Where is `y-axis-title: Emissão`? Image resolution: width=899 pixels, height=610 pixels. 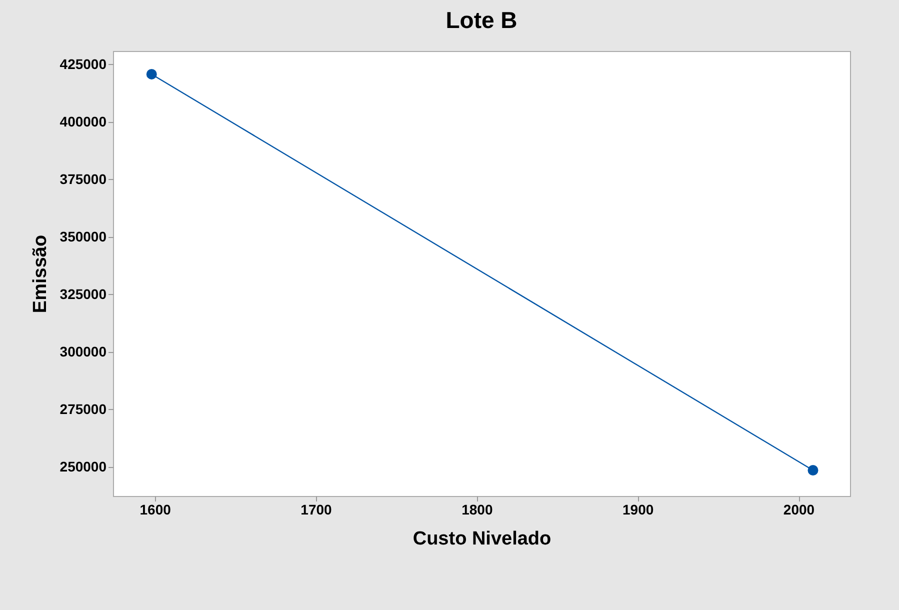 y-axis-title: Emissão is located at coordinates (40, 274).